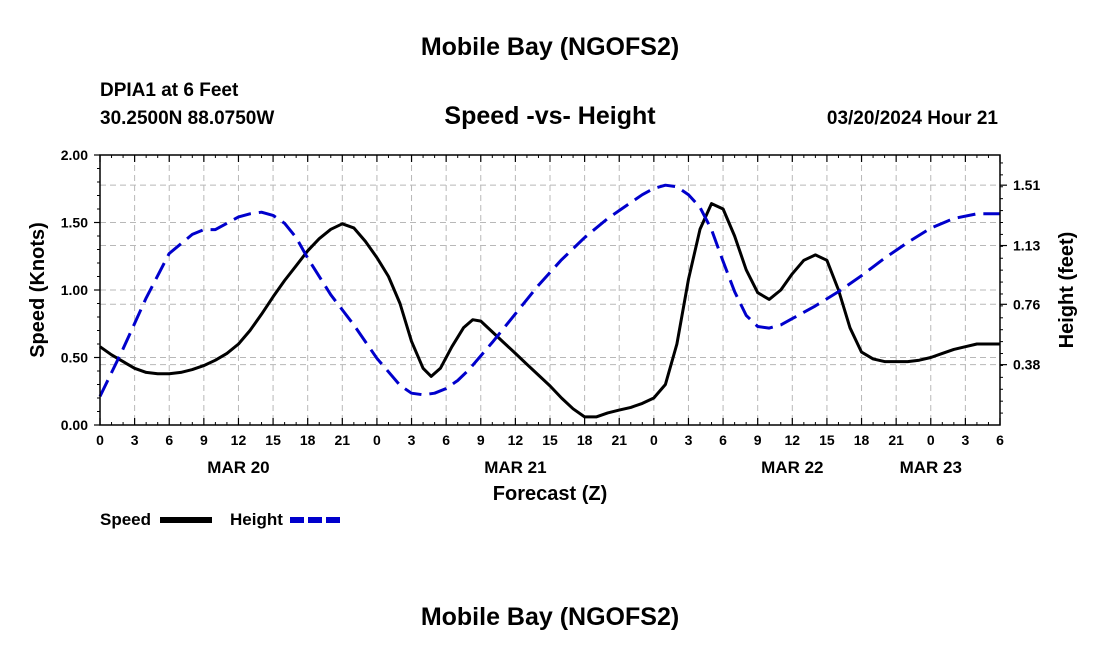  Describe the element at coordinates (550, 116) in the screenshot. I see `chart-heading: Speed -vs- Height` at that location.